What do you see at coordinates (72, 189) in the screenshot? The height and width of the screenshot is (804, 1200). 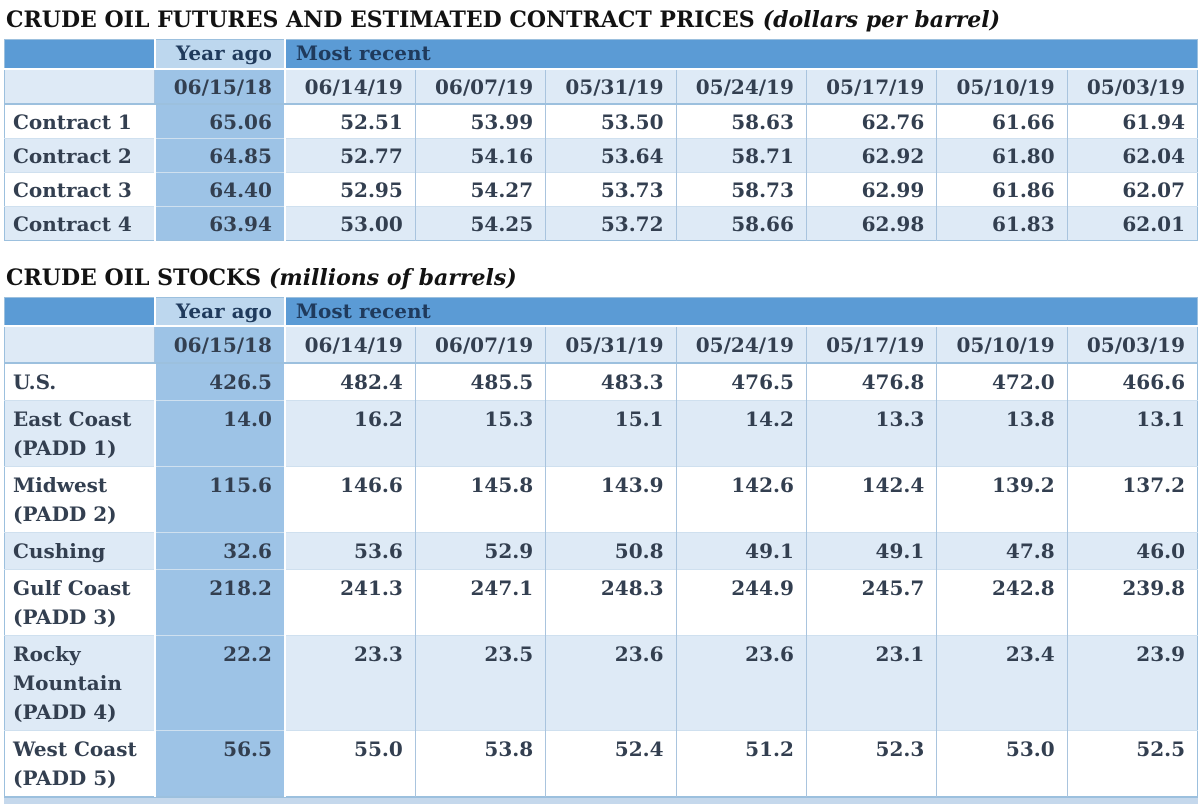 I see `row-label-line: Contract 3` at bounding box center [72, 189].